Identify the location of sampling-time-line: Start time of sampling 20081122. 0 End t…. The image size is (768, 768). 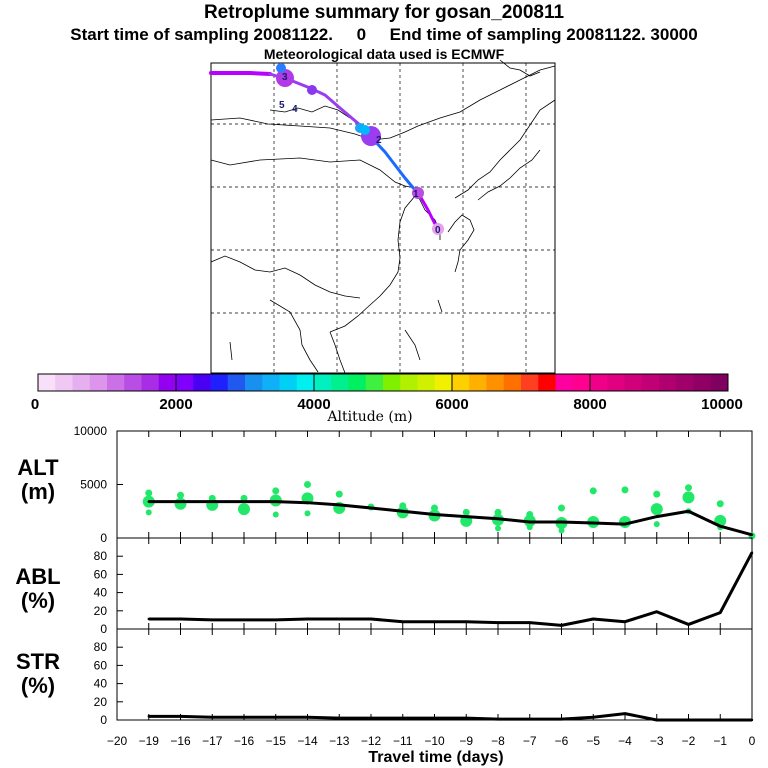
(384, 34).